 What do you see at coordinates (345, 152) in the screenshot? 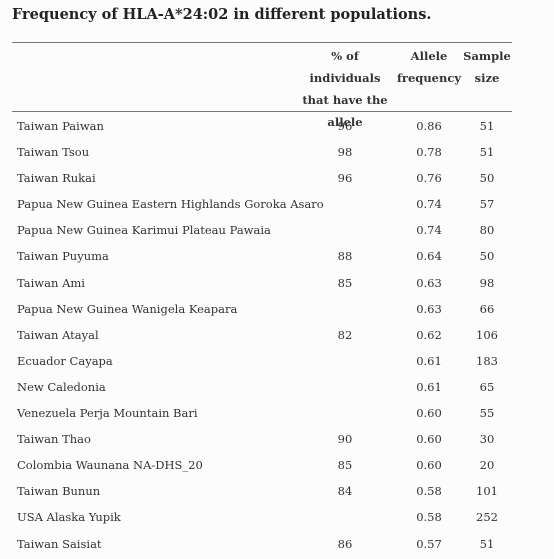
I see `percent-individuals-cell: 98` at bounding box center [345, 152].